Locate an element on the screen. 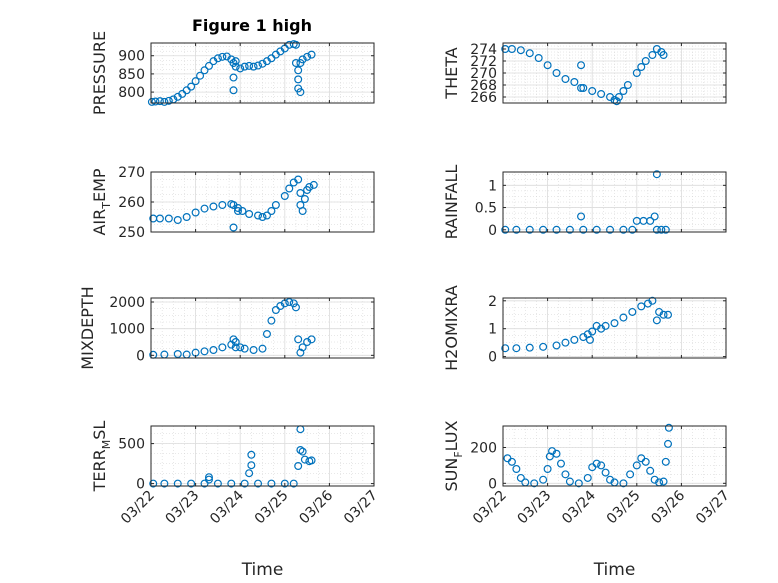 This screenshot has width=778, height=583. y-tick-label: 274 is located at coordinates (483, 50).